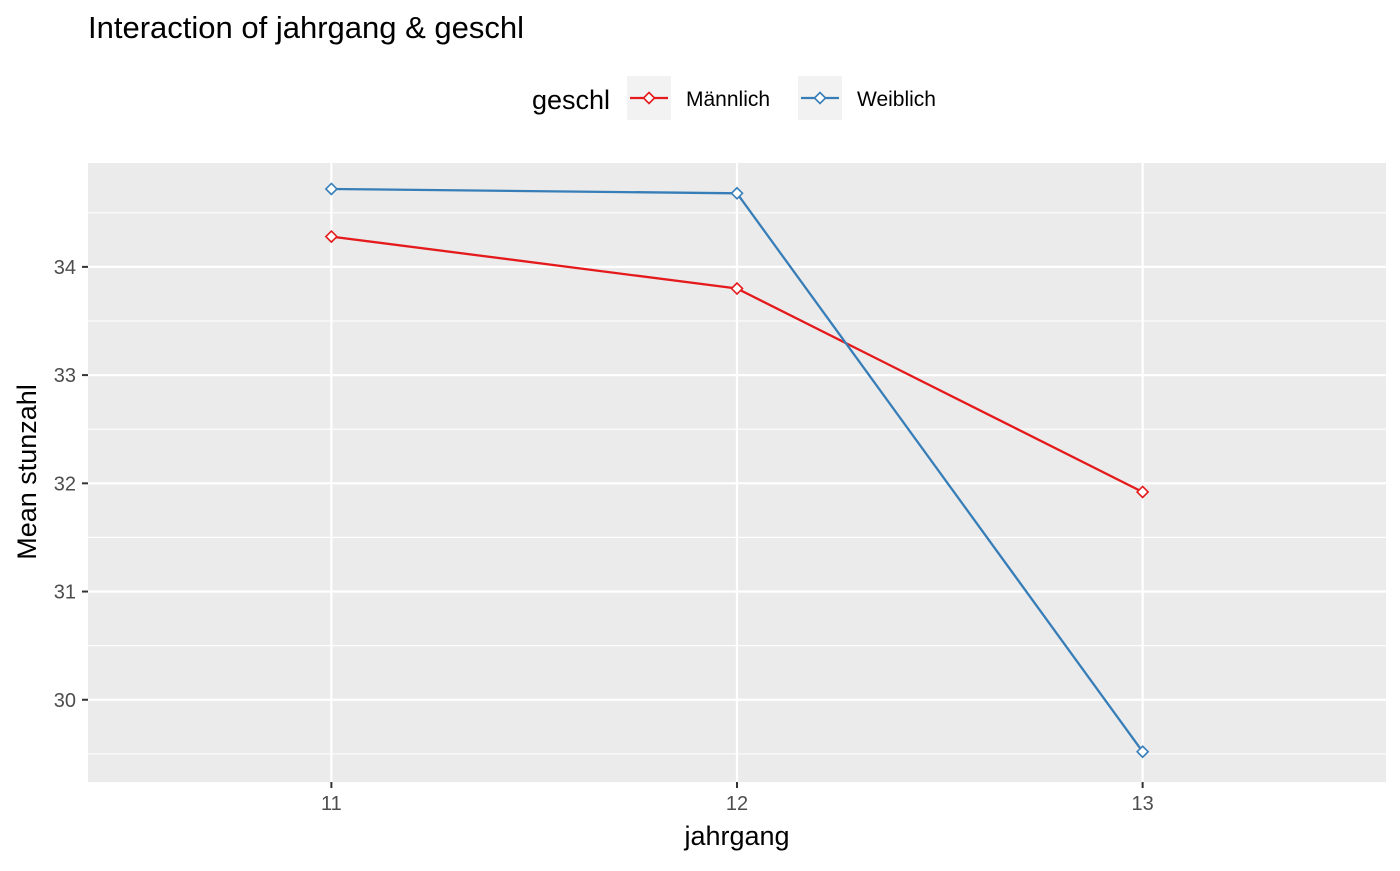 This screenshot has height=871, width=1400. What do you see at coordinates (65, 701) in the screenshot?
I see `y-tick-label: 30` at bounding box center [65, 701].